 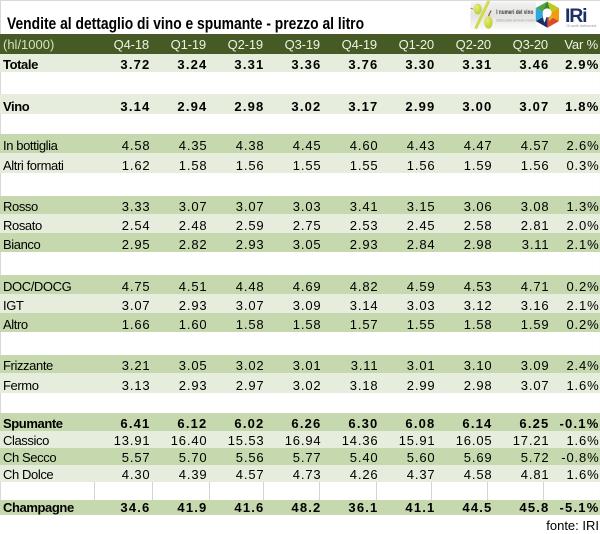 What do you see at coordinates (581, 25) in the screenshot?
I see `svg-text: Growth delivered.` at bounding box center [581, 25].